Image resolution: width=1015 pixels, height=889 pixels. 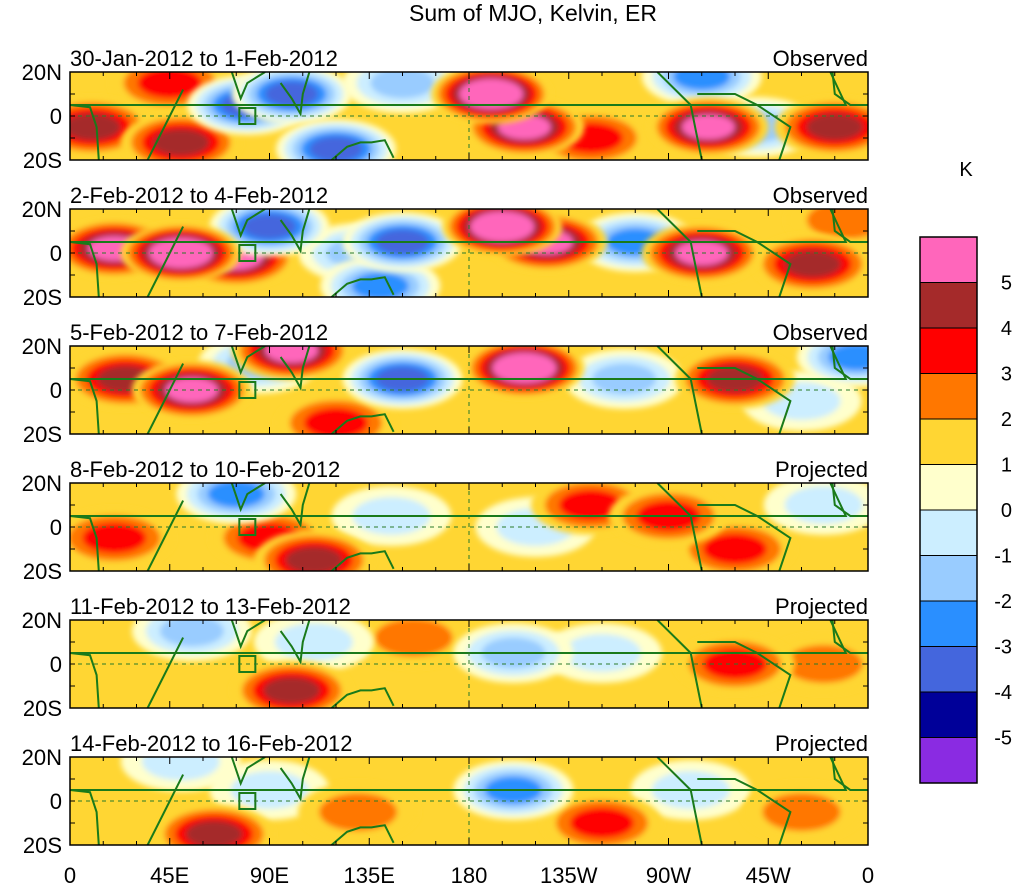 What do you see at coordinates (868, 875) in the screenshot?
I see `lon-label: 0` at bounding box center [868, 875].